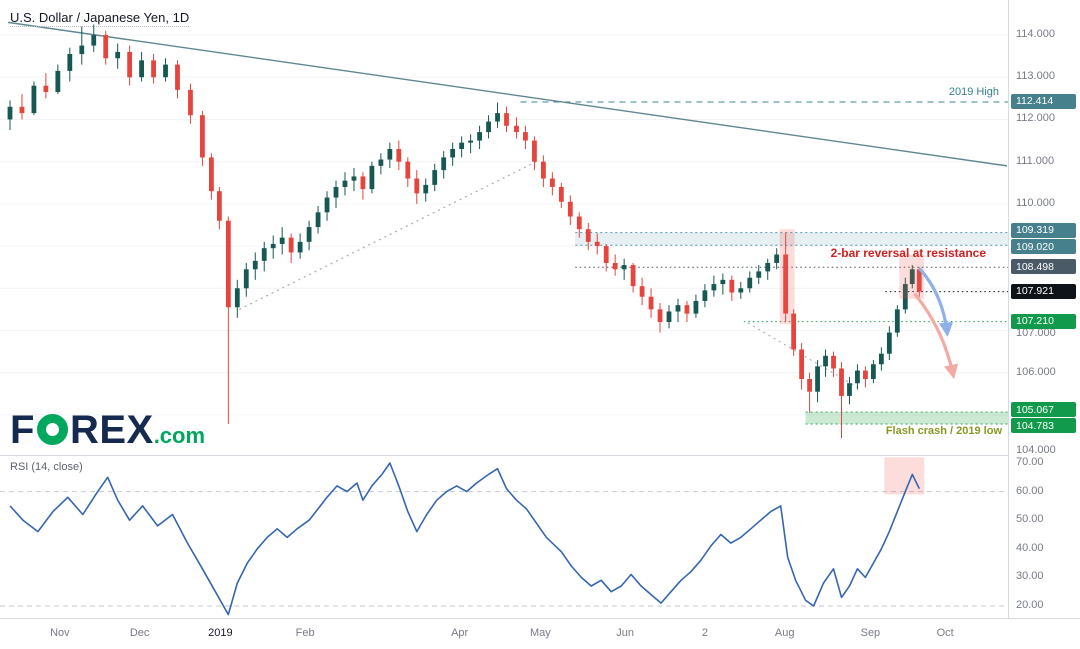 Image resolution: width=1080 pixels, height=649 pixels. I want to click on price-badge: 105.067, so click(1043, 410).